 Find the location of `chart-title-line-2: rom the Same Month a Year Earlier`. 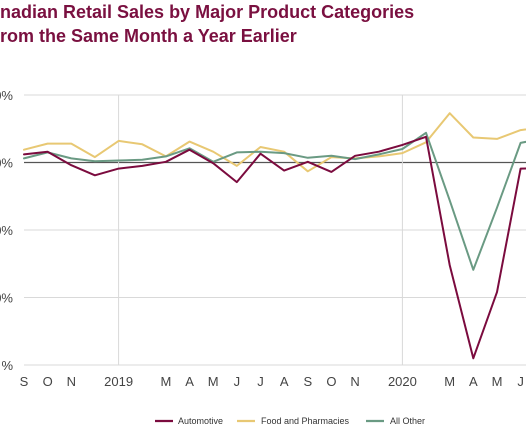

chart-title-line-2: rom the Same Month a Year Earlier is located at coordinates (148, 36).